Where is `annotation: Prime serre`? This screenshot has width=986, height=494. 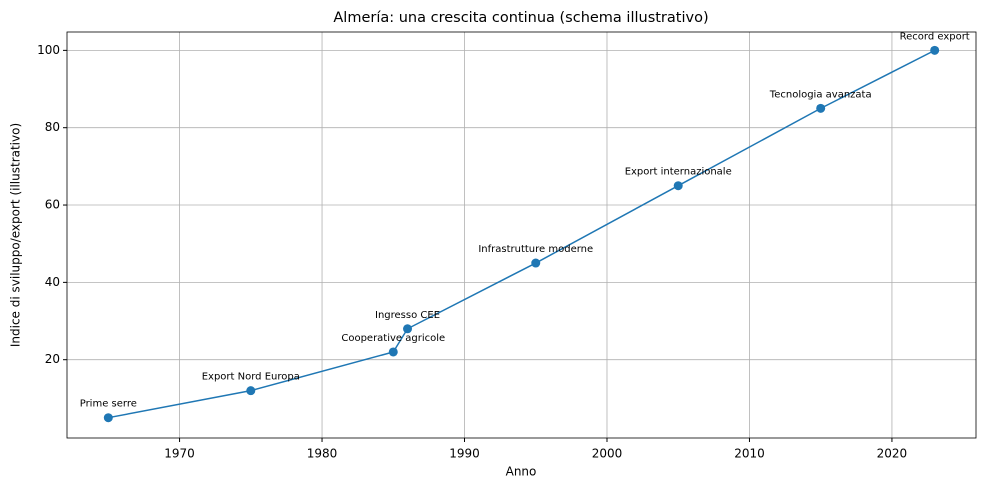
annotation: Prime serre is located at coordinates (108, 404).